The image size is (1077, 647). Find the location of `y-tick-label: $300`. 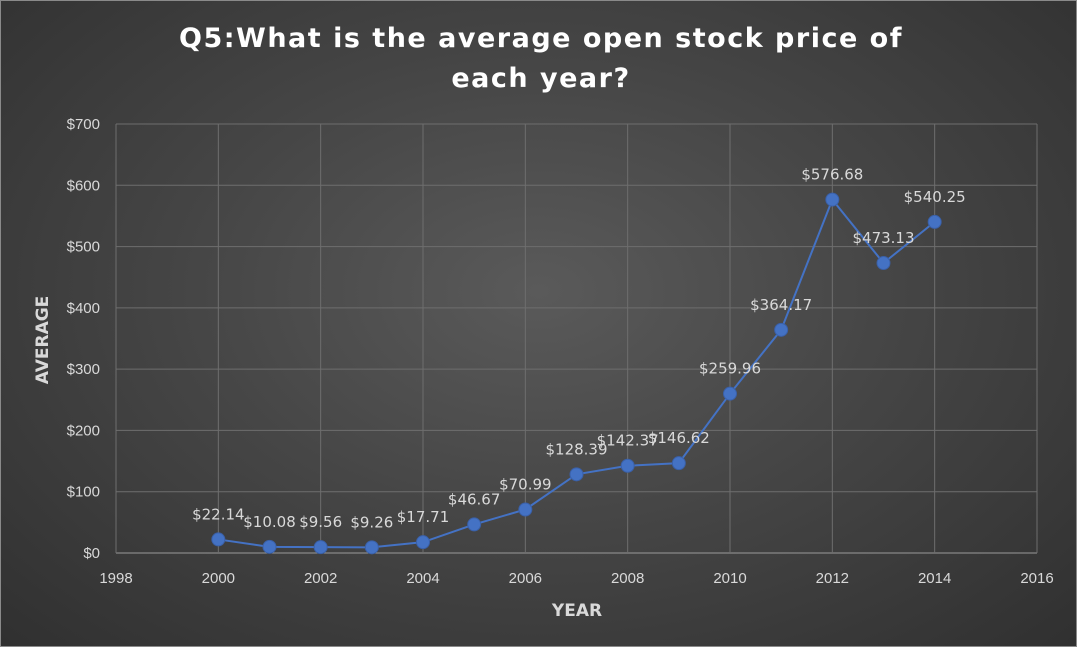

y-tick-label: $300 is located at coordinates (83, 369).